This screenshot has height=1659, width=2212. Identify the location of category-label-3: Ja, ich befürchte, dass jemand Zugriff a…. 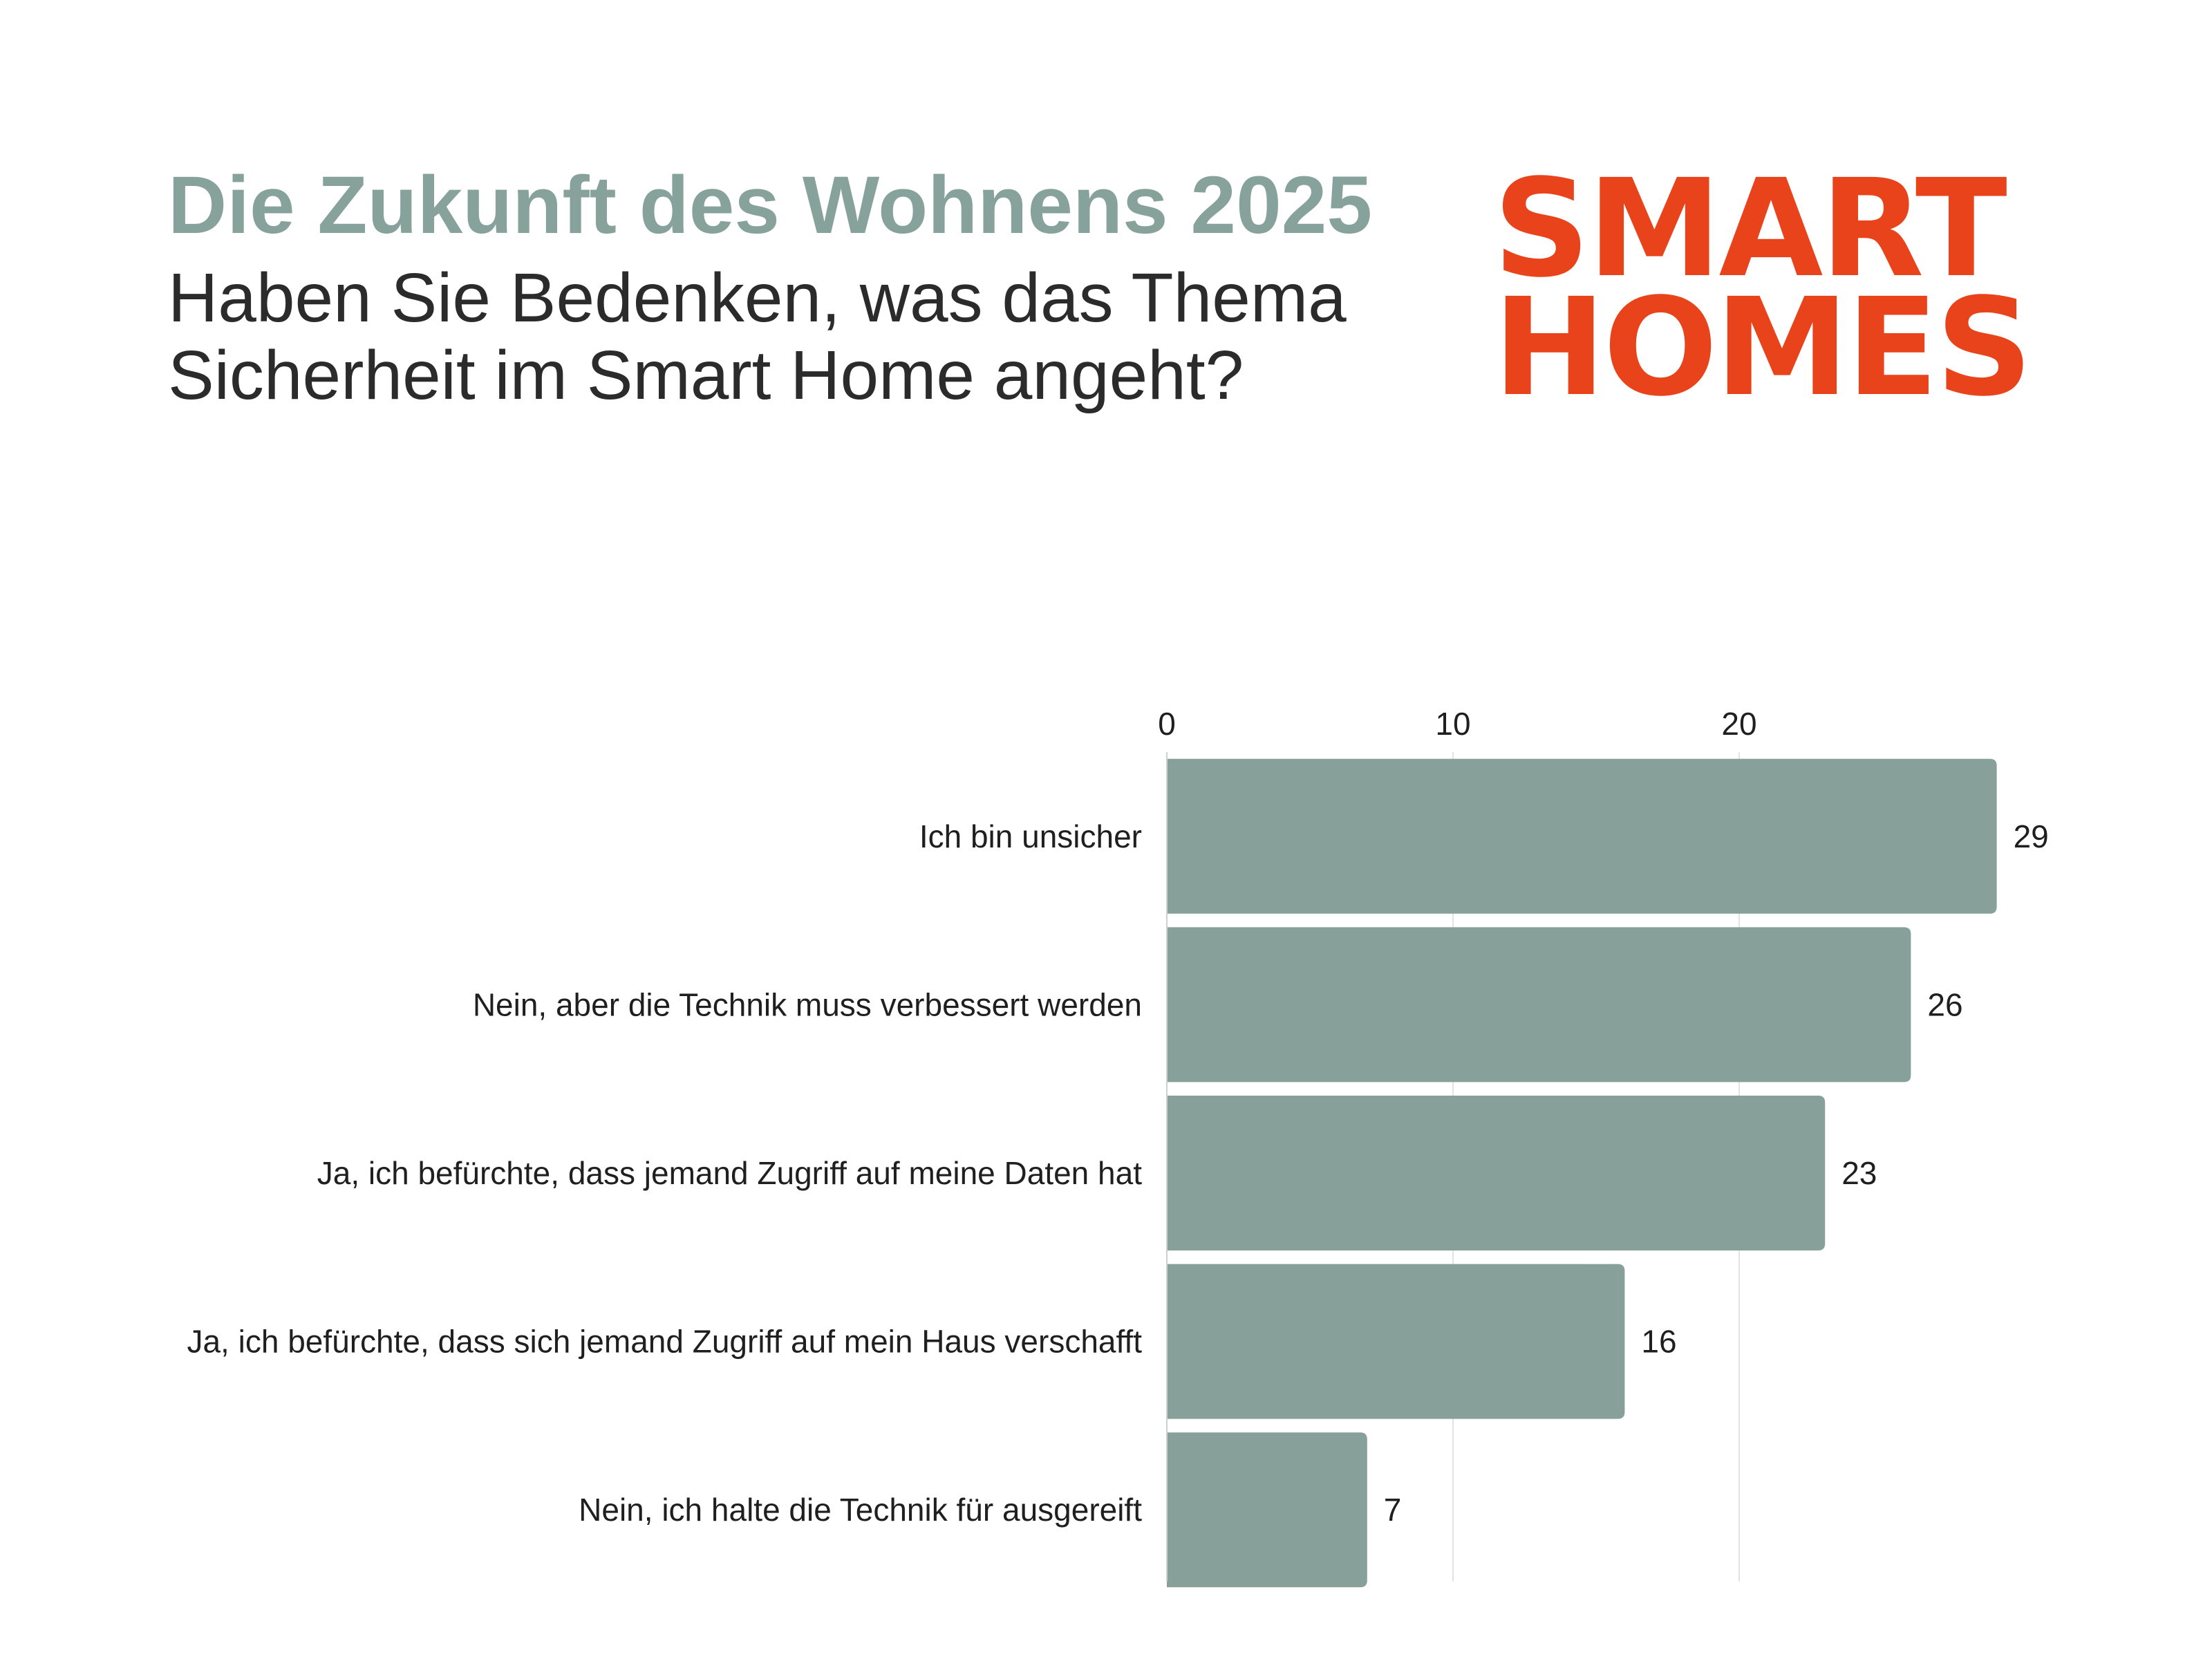
(730, 1173).